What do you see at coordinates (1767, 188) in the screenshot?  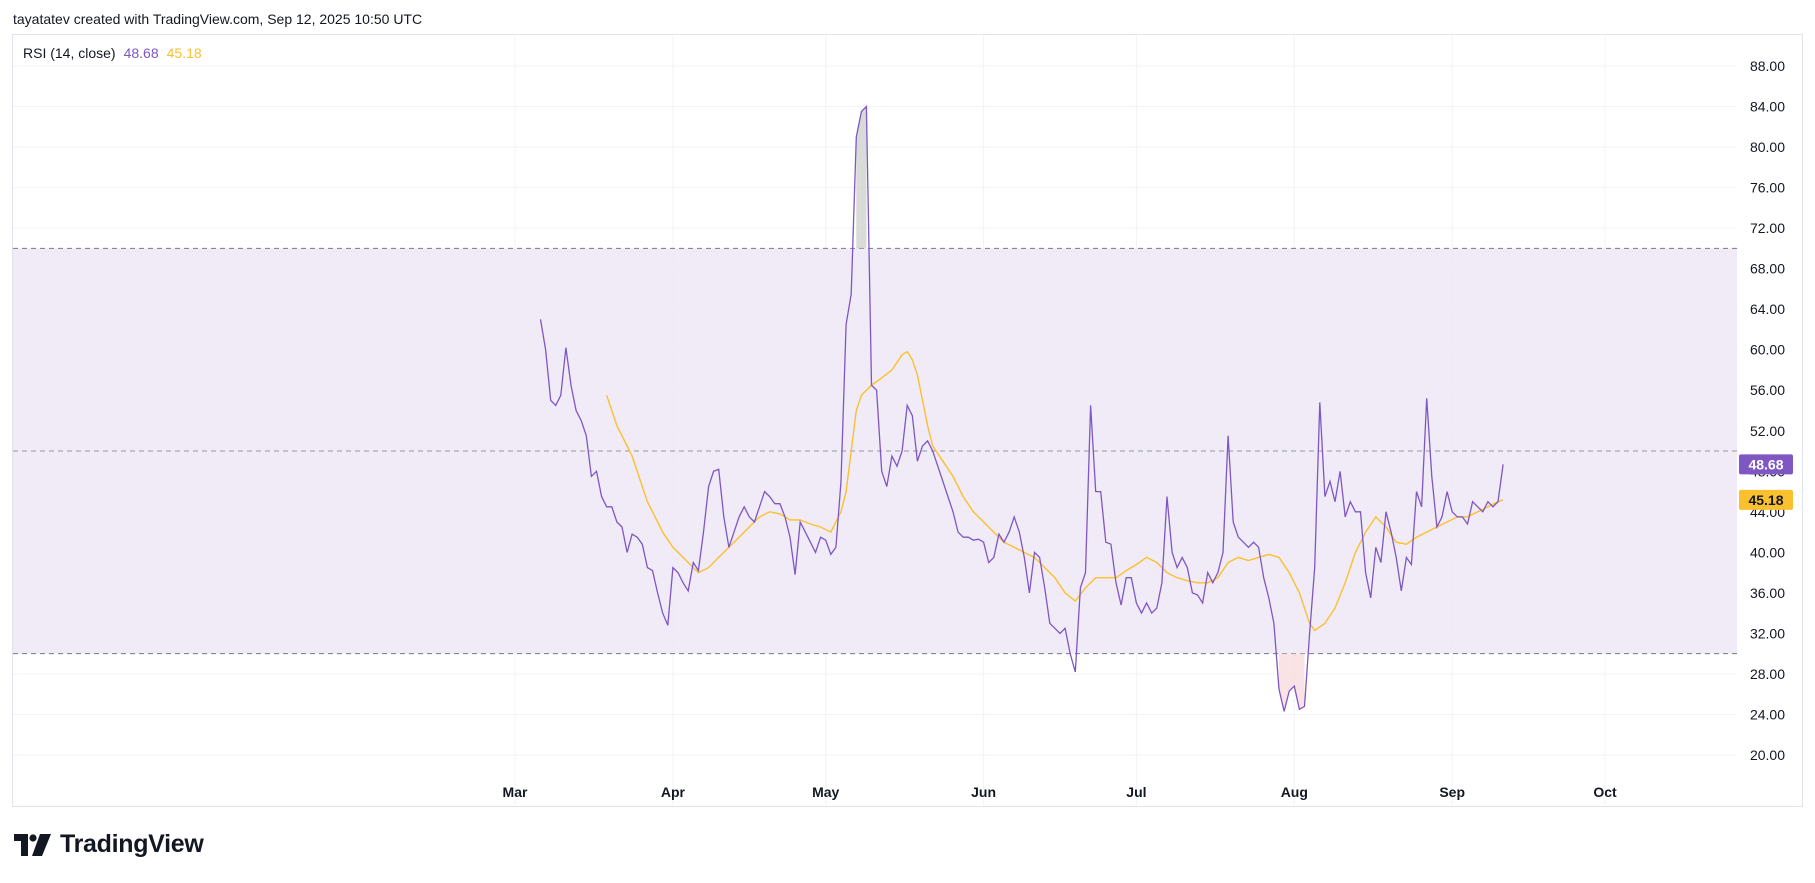 I see `y-tick-label: 76.00` at bounding box center [1767, 188].